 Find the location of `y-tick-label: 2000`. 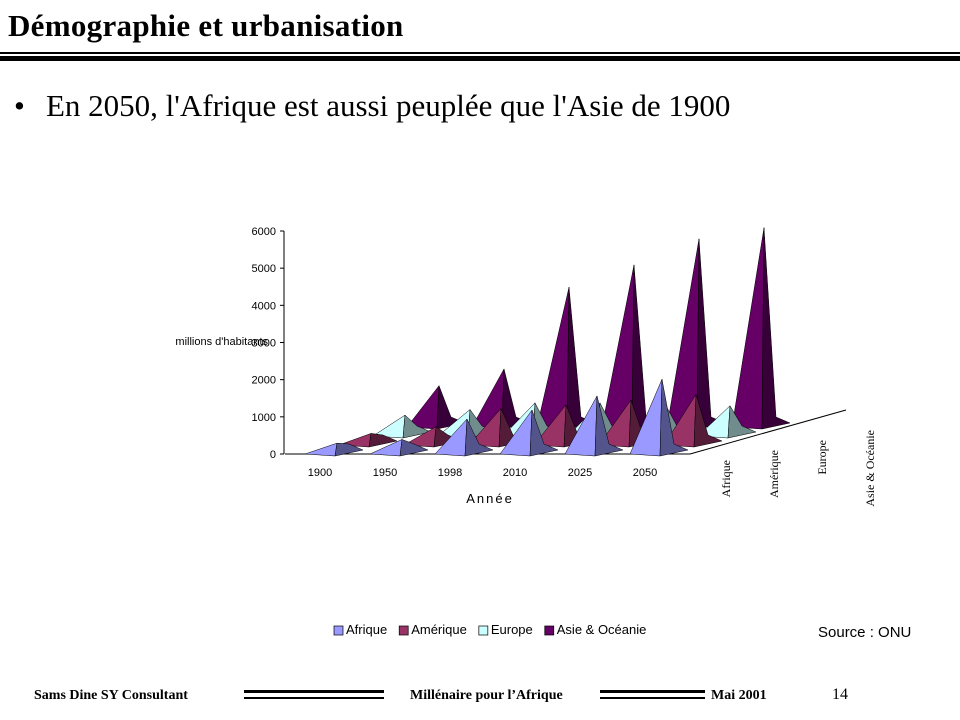

y-tick-label: 2000 is located at coordinates (264, 381).